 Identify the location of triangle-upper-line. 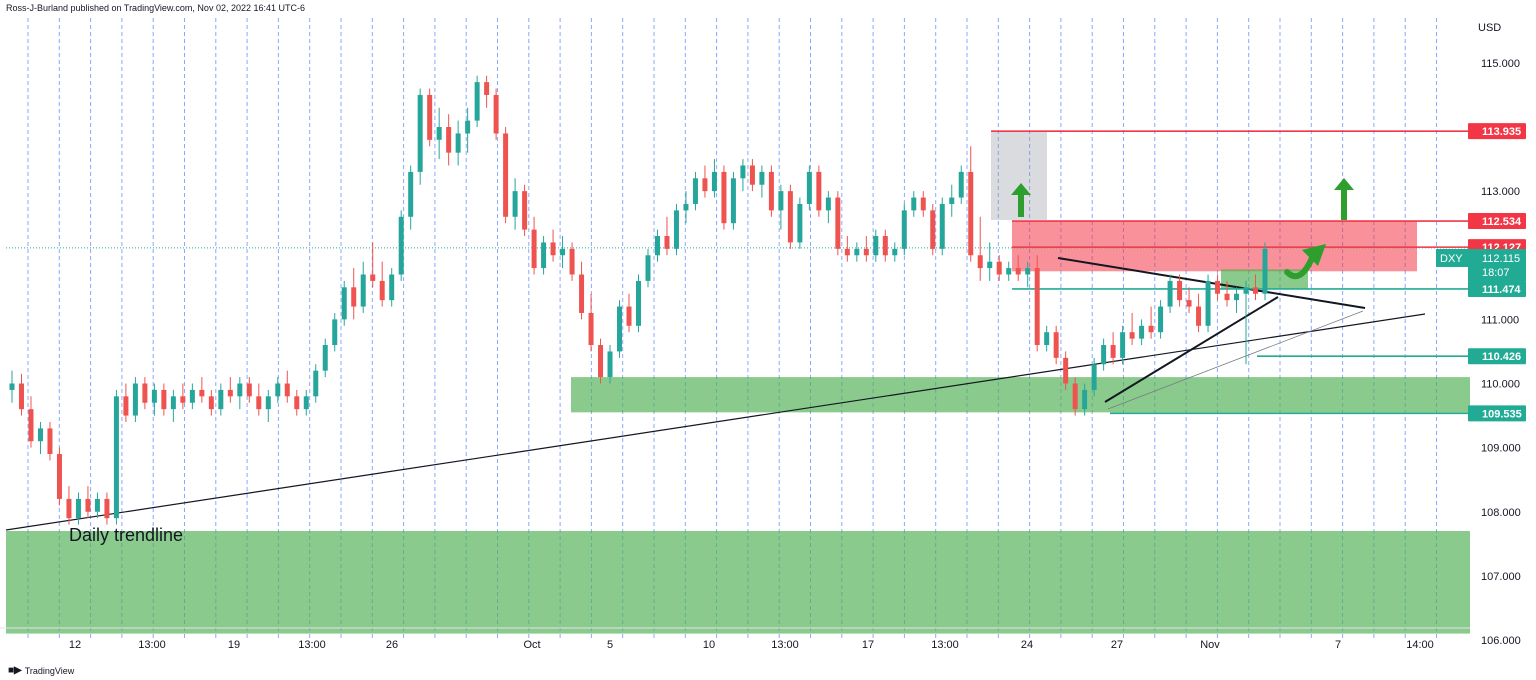
(1211, 283).